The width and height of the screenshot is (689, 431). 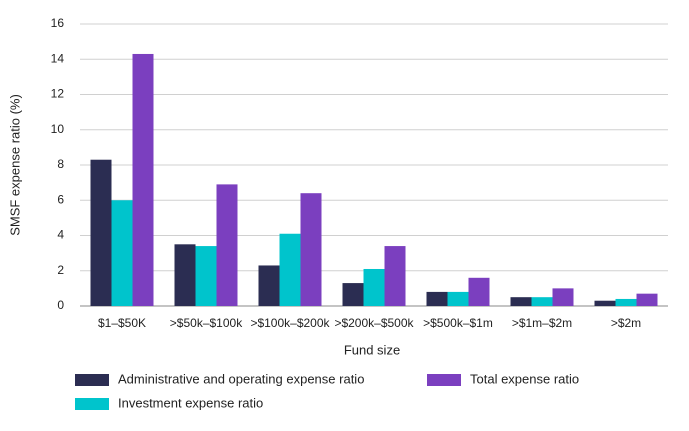 I want to click on y-tick-label: 14, so click(x=58, y=58).